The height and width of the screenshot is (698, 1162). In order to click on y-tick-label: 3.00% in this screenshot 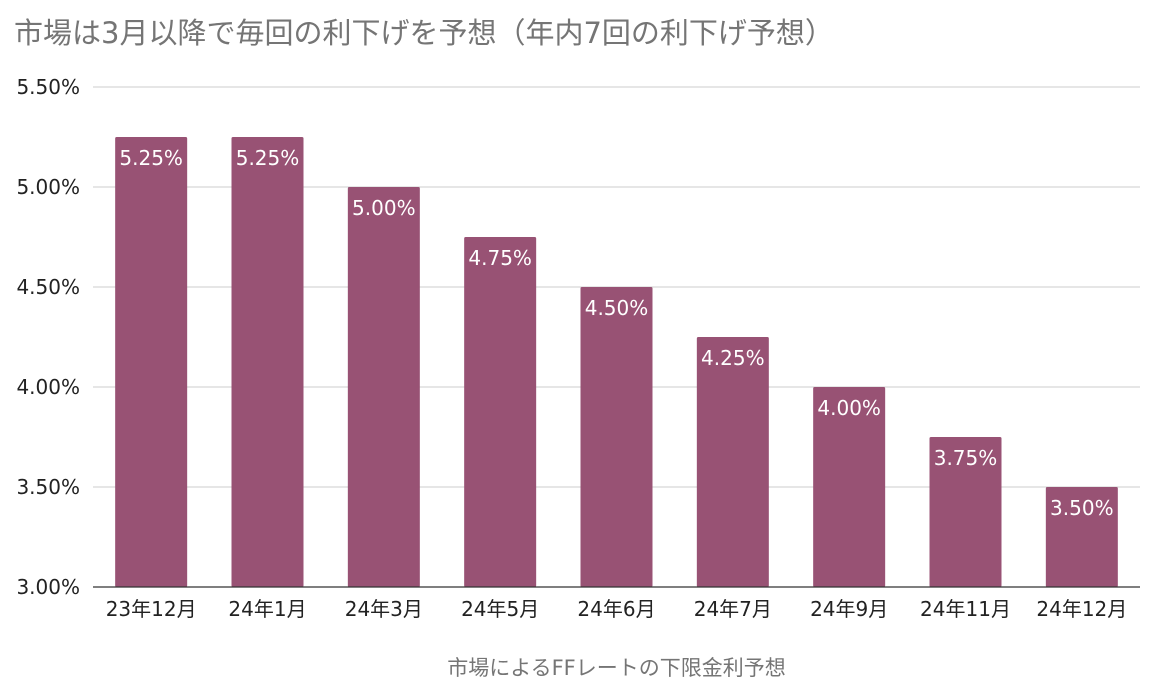, I will do `click(48, 587)`.